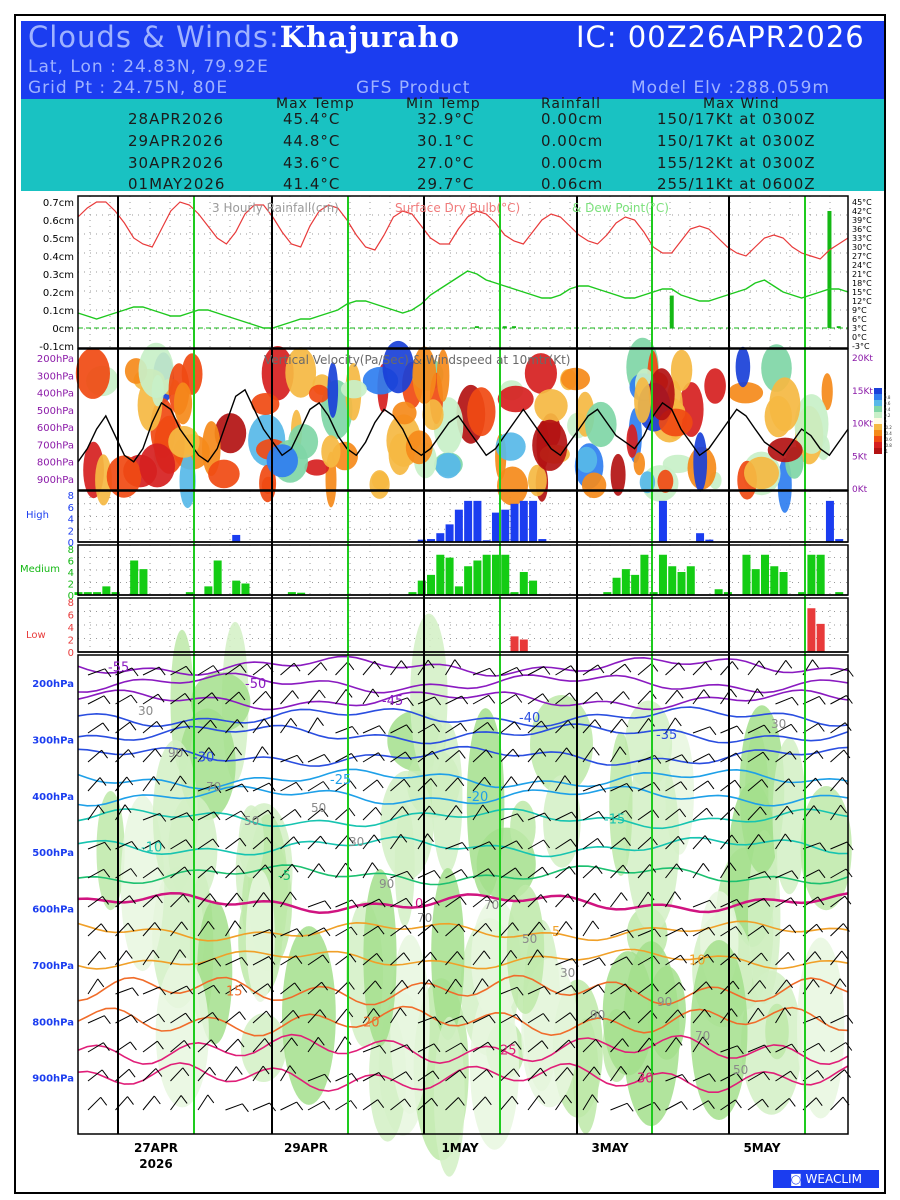 This screenshot has height=1200, width=900. What do you see at coordinates (71, 562) in the screenshot?
I see `cloud-axis-tick: 6` at bounding box center [71, 562].